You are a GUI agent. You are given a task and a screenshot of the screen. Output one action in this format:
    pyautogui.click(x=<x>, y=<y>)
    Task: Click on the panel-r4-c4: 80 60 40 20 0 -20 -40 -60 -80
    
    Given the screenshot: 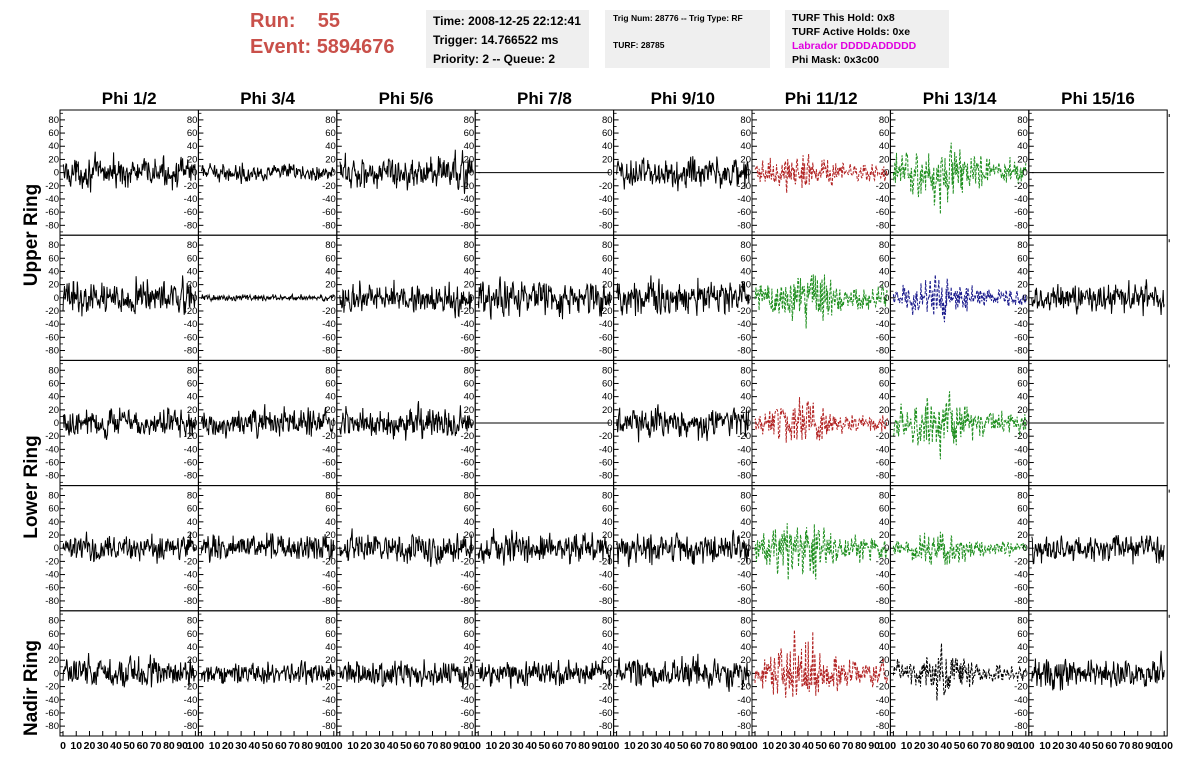 What is the action you would take?
    pyautogui.click(x=537, y=548)
    